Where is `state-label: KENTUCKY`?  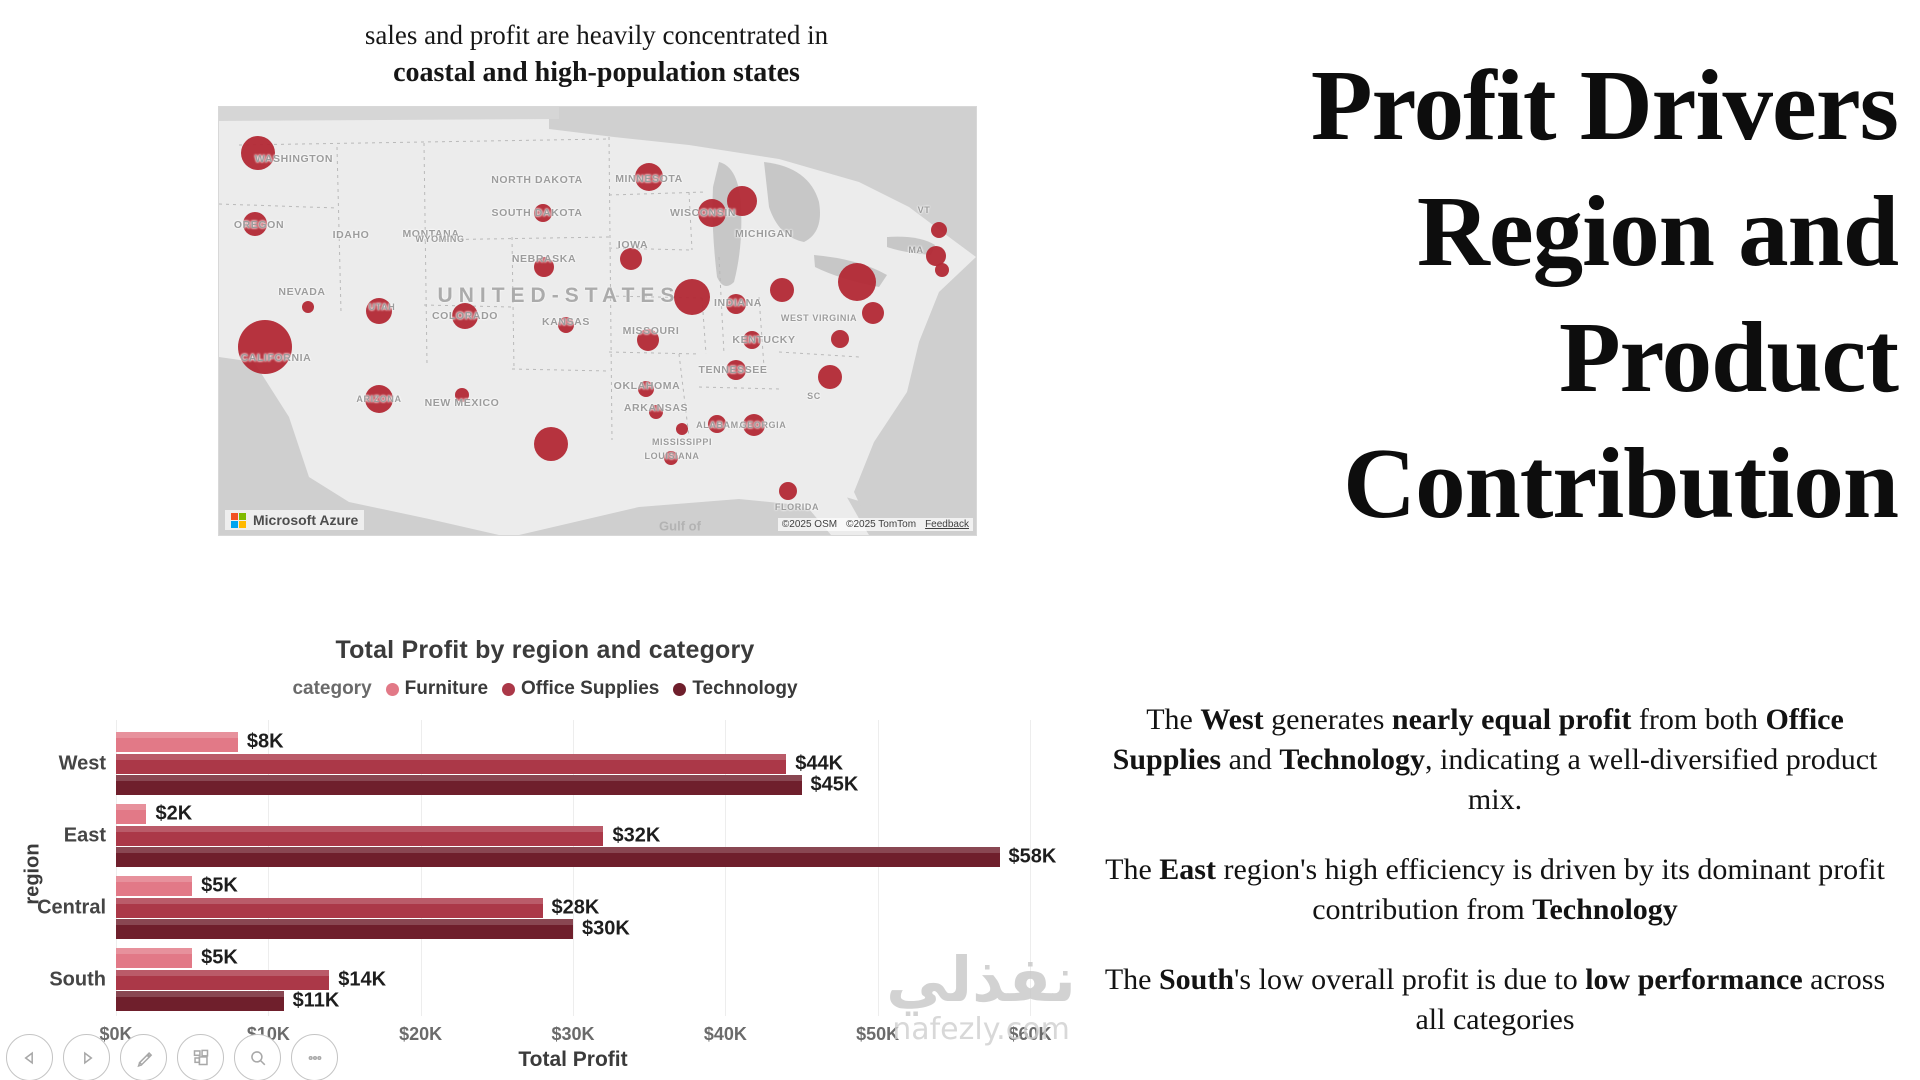
state-label: KENTUCKY is located at coordinates (764, 340).